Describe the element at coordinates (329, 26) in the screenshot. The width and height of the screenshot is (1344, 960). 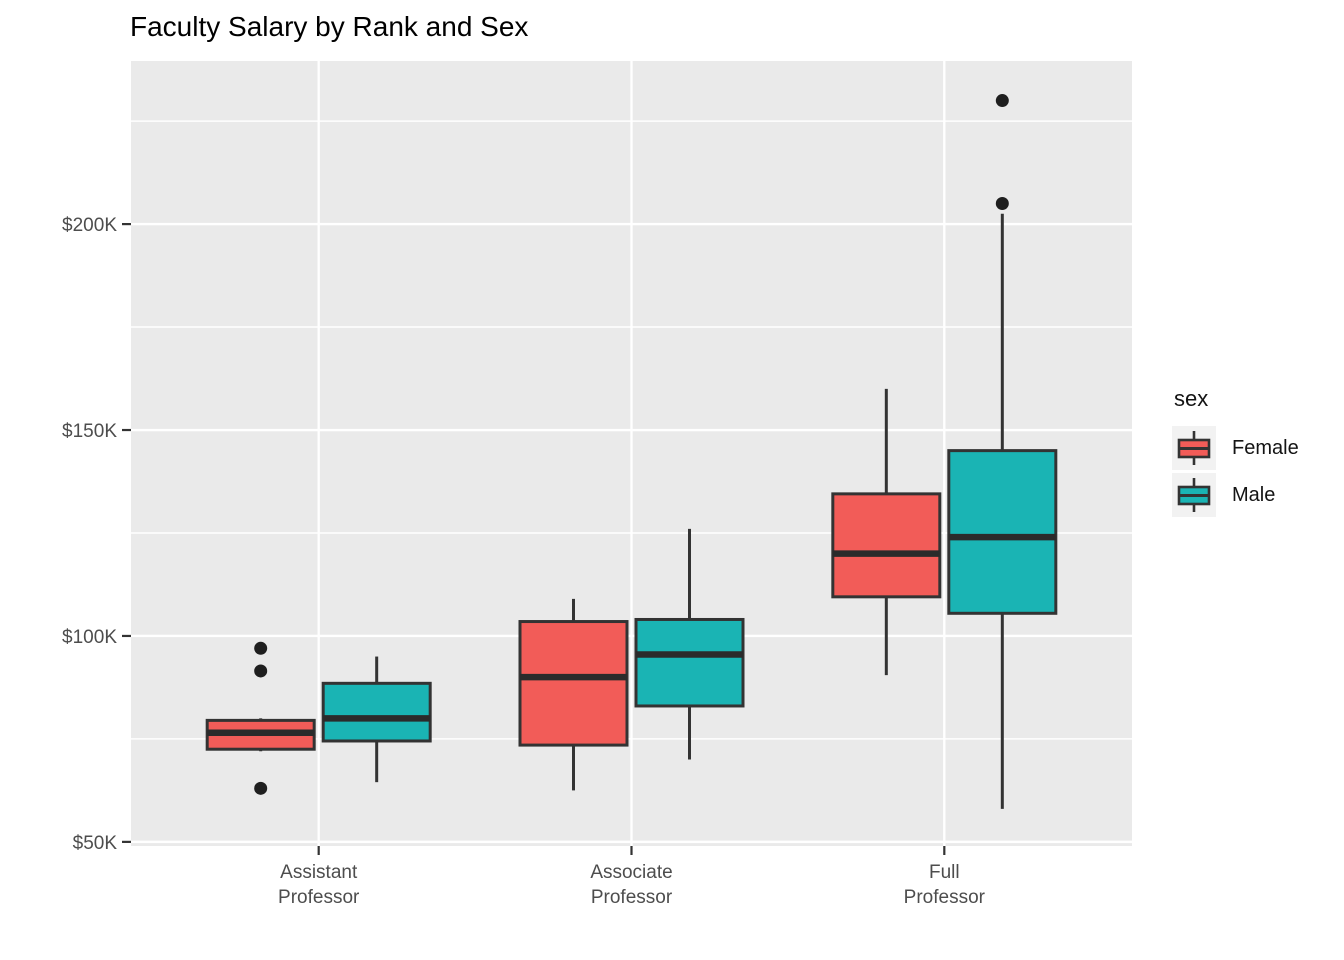
I see `chart-title: Faculty Salary by Rank and Sex` at that location.